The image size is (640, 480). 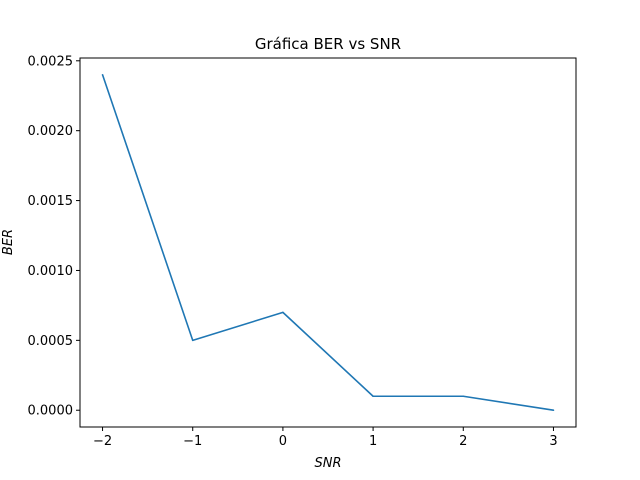 I want to click on x-tick-label: 3, so click(x=553, y=441).